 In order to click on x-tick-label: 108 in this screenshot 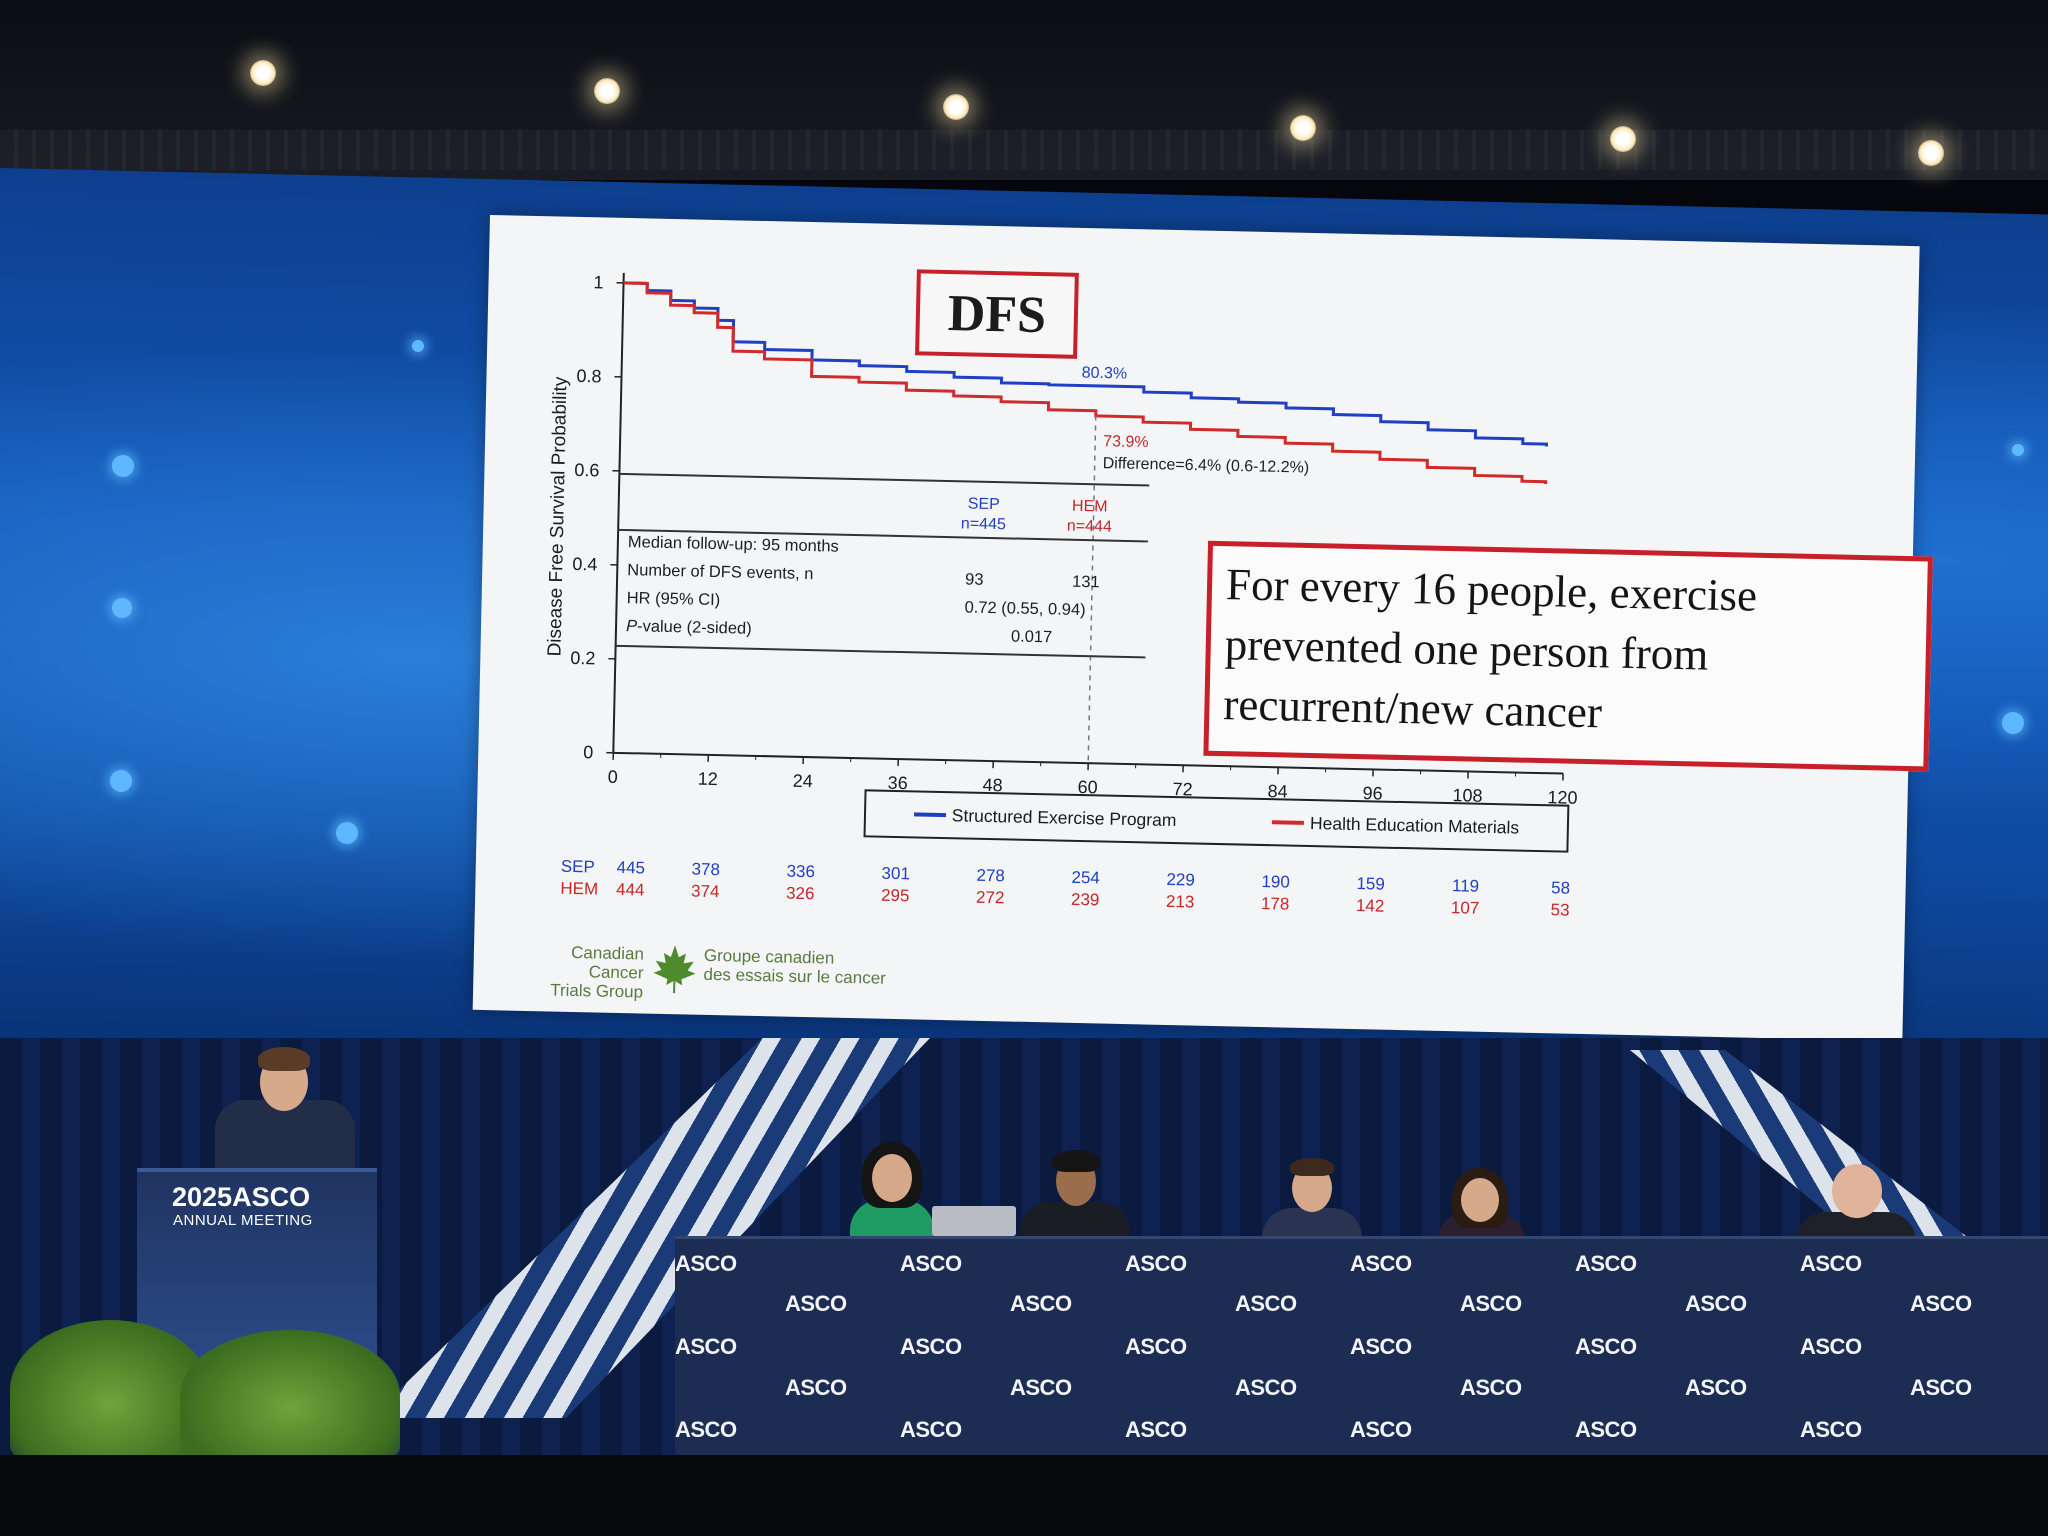, I will do `click(1467, 795)`.